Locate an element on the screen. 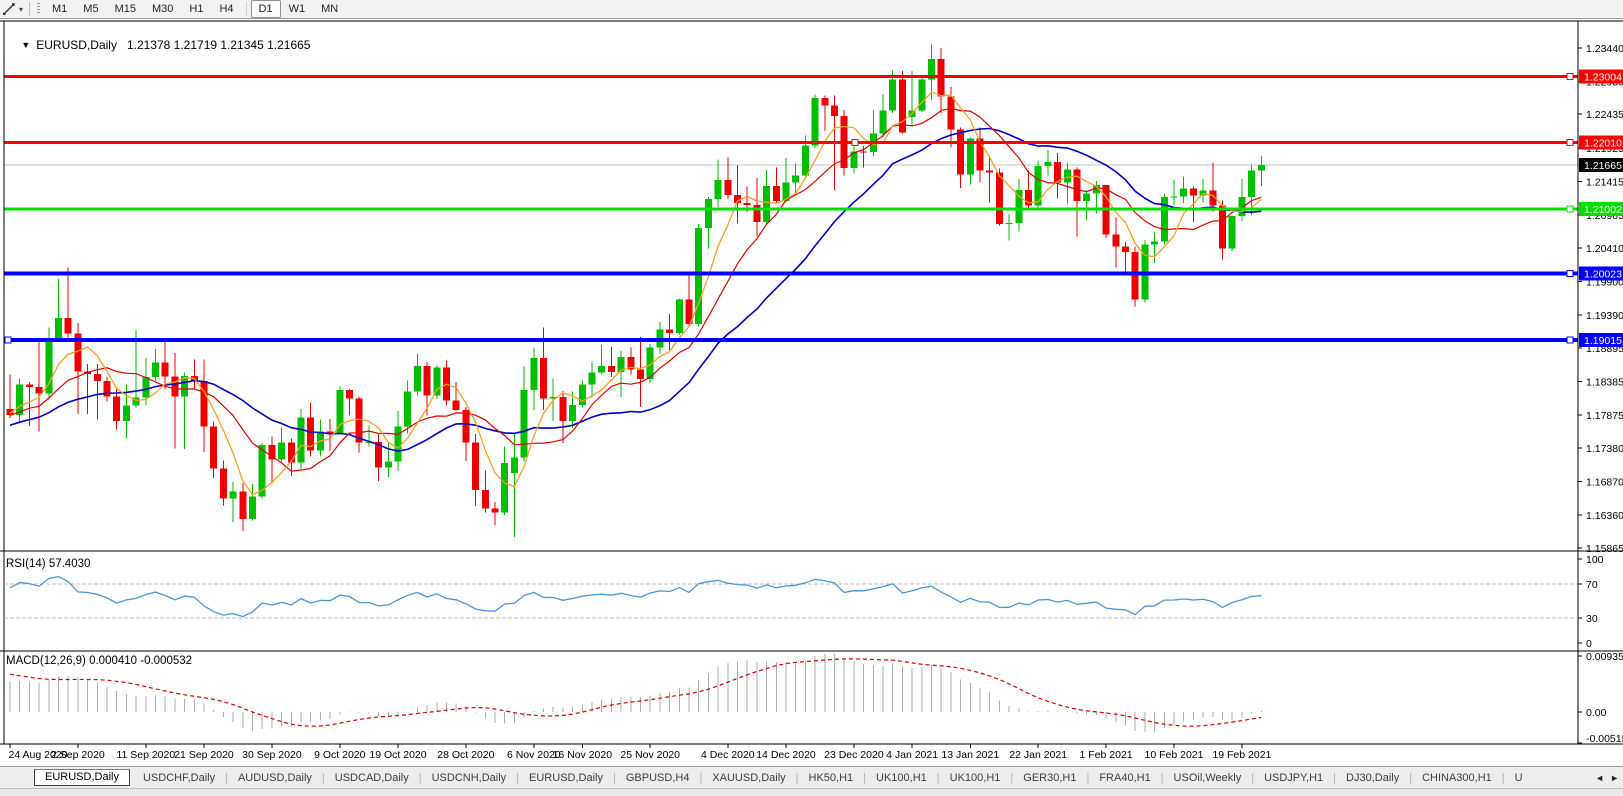 The image size is (1623, 796). status-strip is located at coordinates (811, 792).